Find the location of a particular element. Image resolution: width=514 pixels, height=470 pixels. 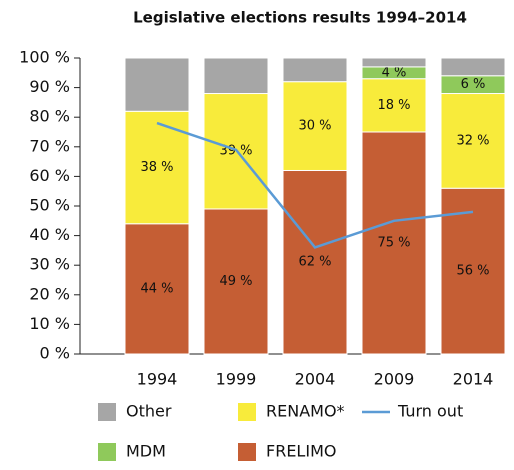

data-label: 30 % is located at coordinates (314, 126).